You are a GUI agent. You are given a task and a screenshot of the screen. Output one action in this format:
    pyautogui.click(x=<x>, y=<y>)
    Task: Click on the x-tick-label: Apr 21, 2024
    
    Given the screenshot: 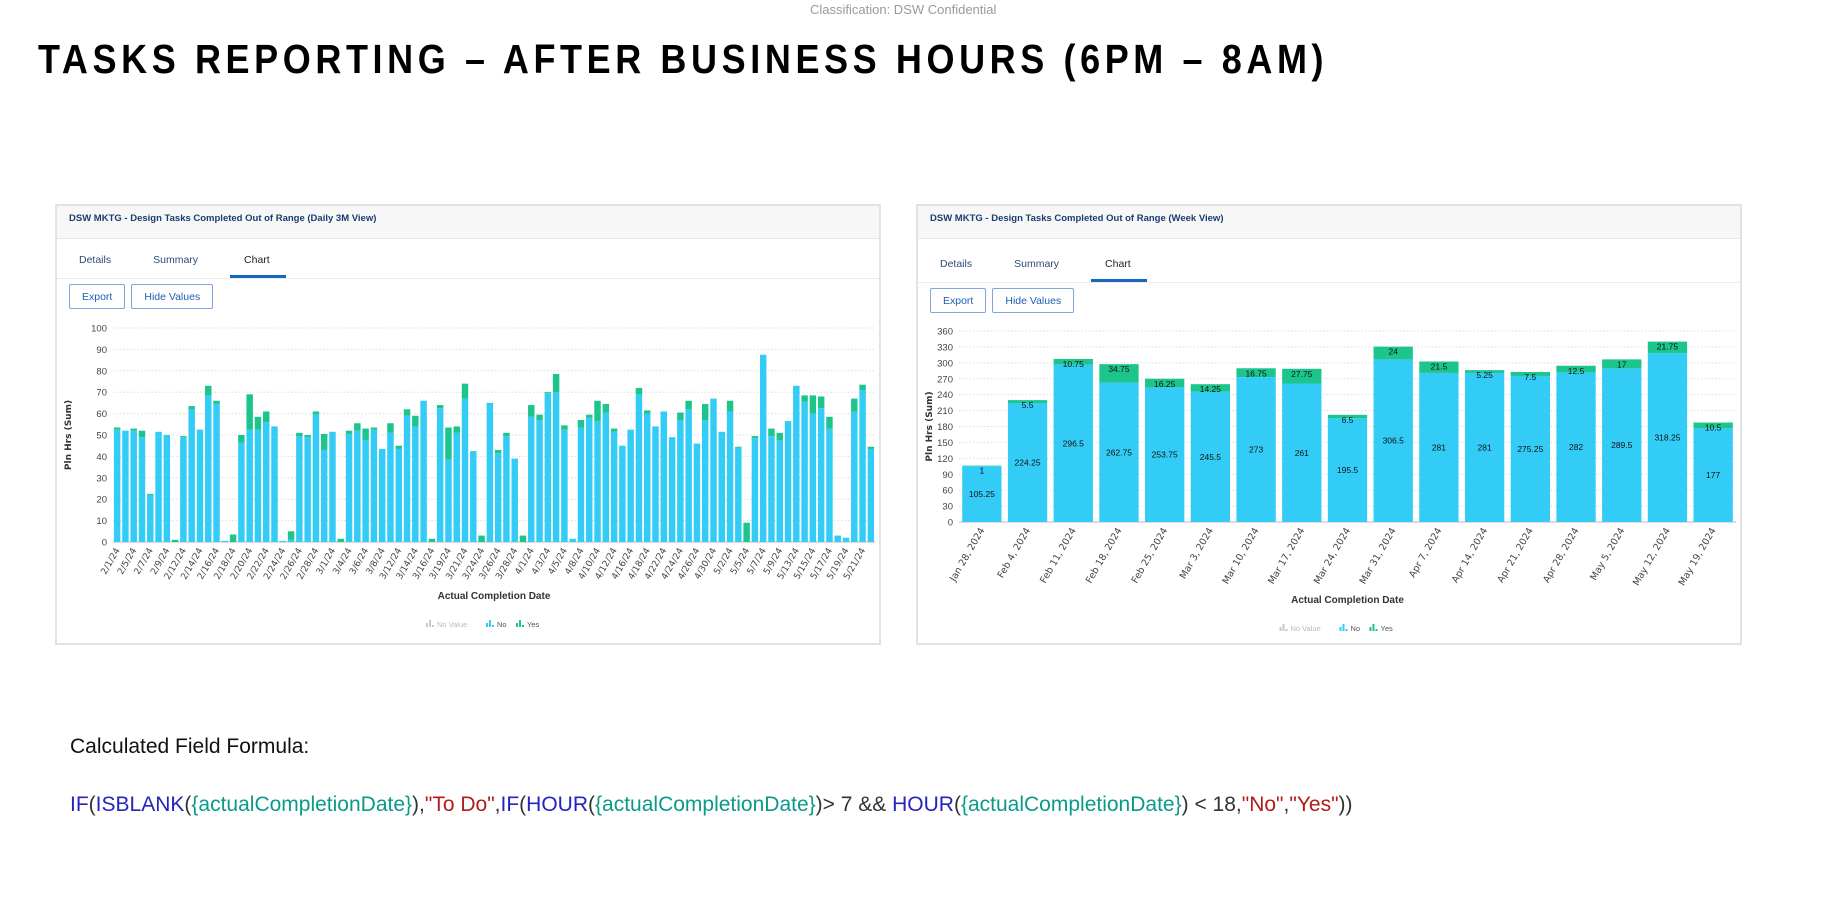 What is the action you would take?
    pyautogui.click(x=1516, y=555)
    